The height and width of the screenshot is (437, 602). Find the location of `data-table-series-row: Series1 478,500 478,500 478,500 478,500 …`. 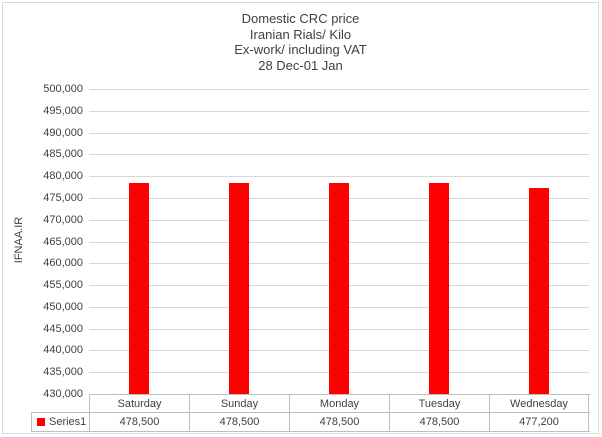

data-table-series-row: Series1 478,500 478,500 478,500 478,500 … is located at coordinates (310, 422).